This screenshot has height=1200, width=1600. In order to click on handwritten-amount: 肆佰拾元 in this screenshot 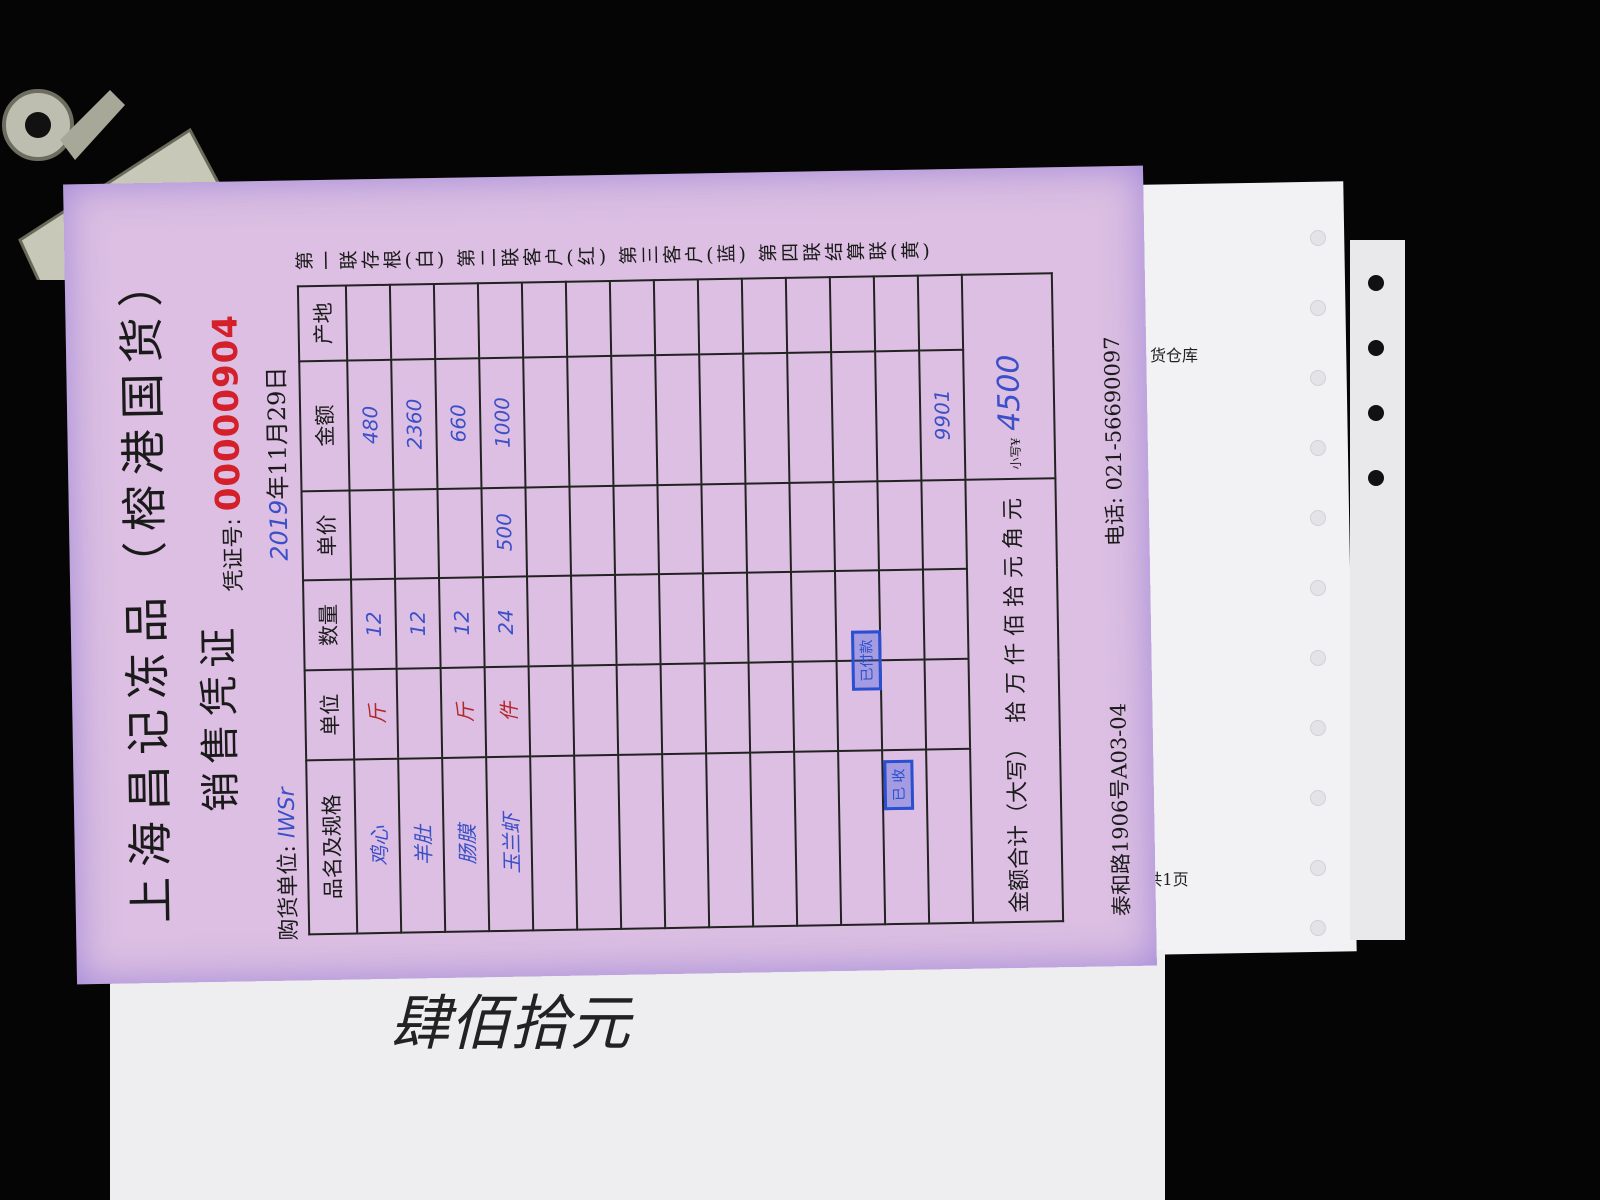, I will do `click(510, 1024)`.